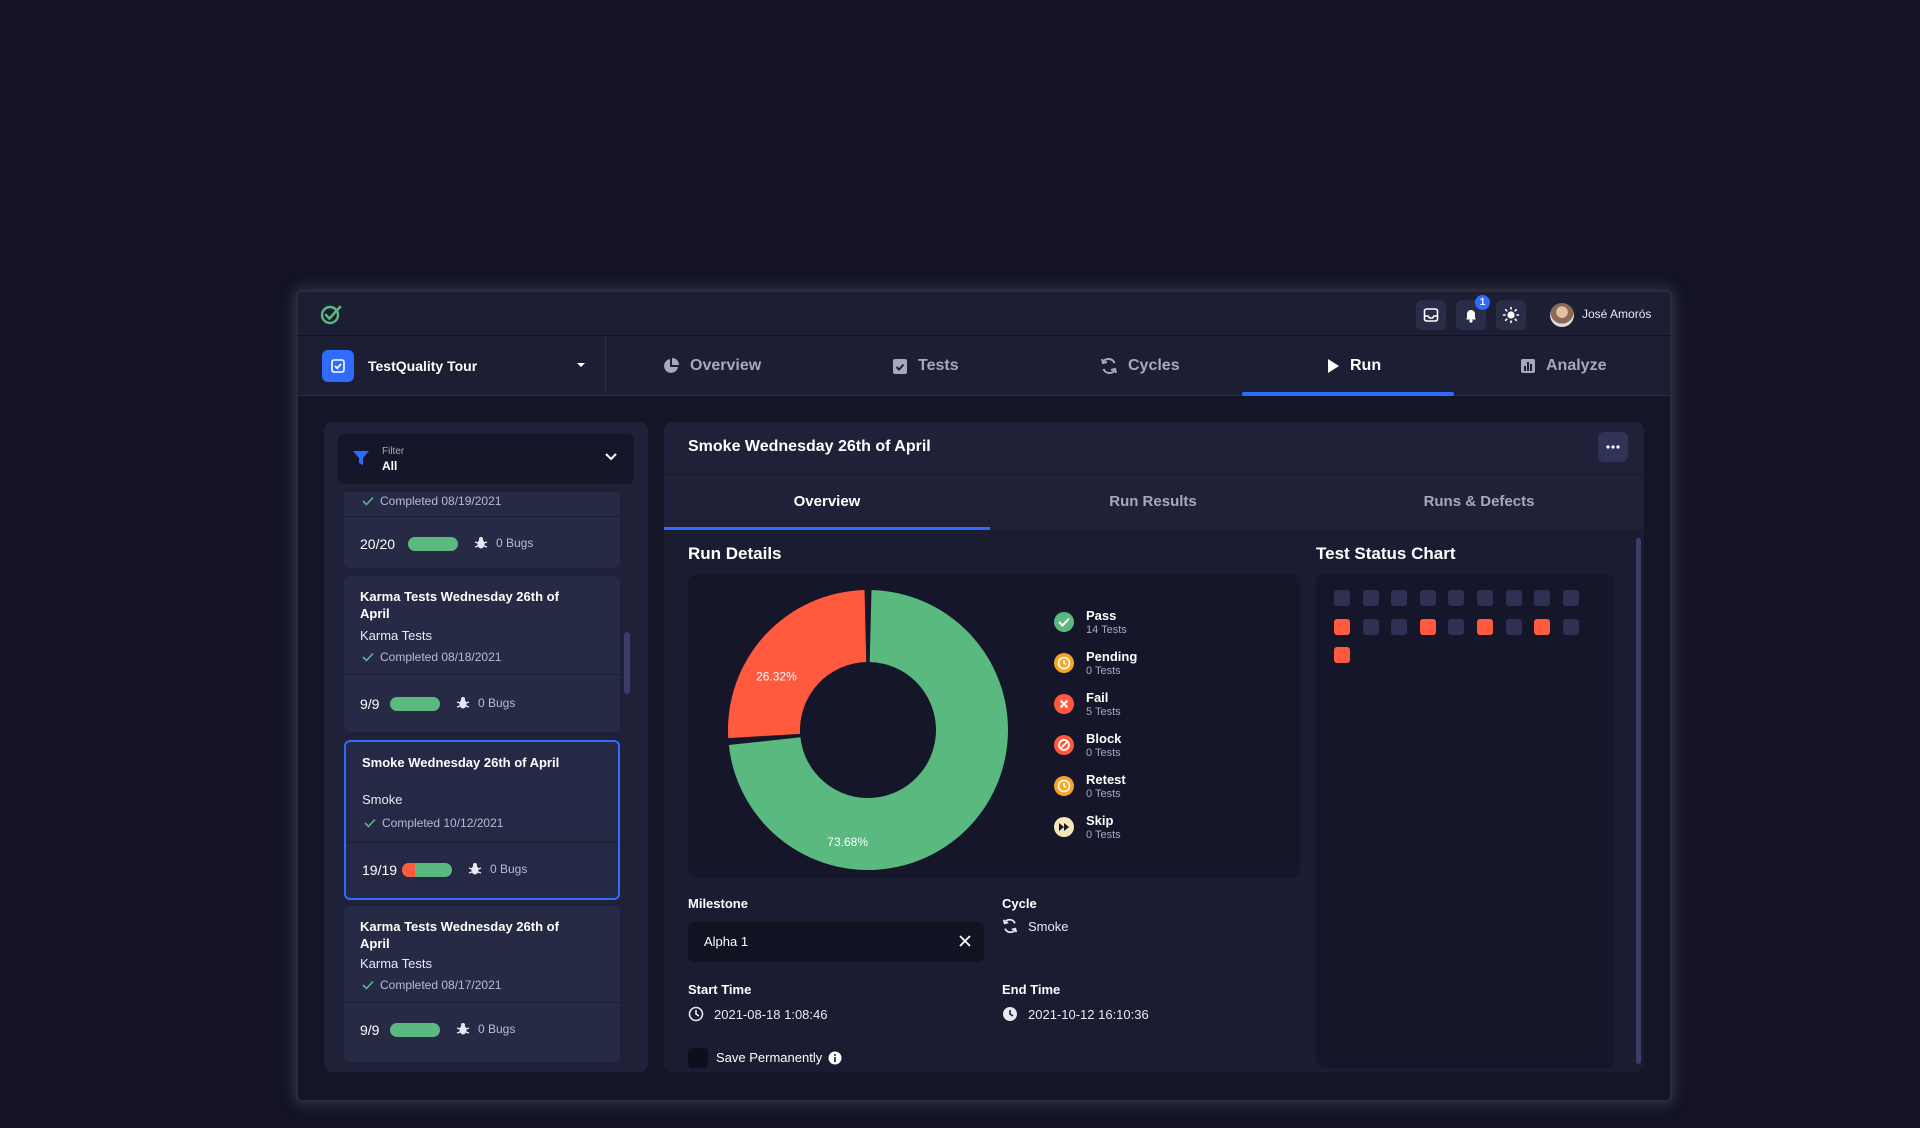  Describe the element at coordinates (726, 365) in the screenshot. I see `tab-overview-label: Overview` at that location.